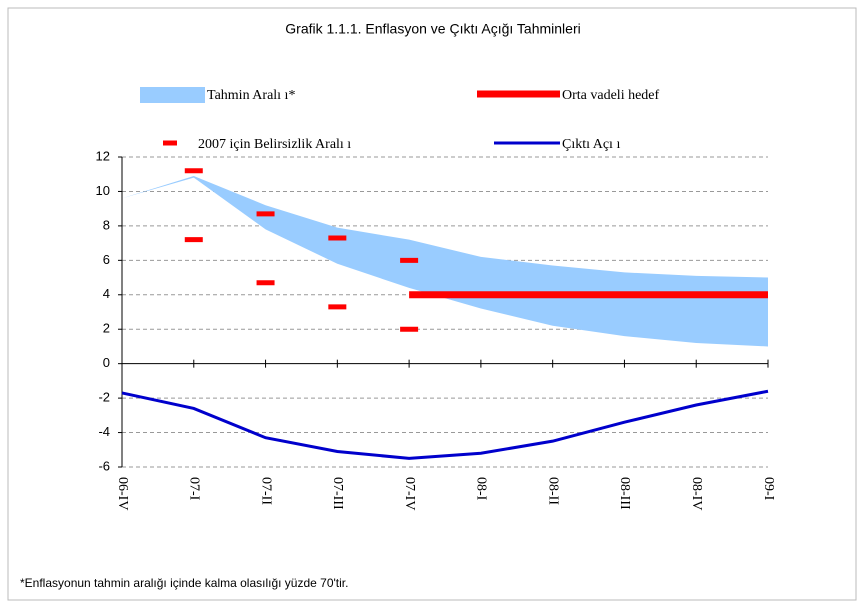 This screenshot has height=608, width=866. What do you see at coordinates (611, 95) in the screenshot?
I see `legend-label: Orta vadeli hedef` at bounding box center [611, 95].